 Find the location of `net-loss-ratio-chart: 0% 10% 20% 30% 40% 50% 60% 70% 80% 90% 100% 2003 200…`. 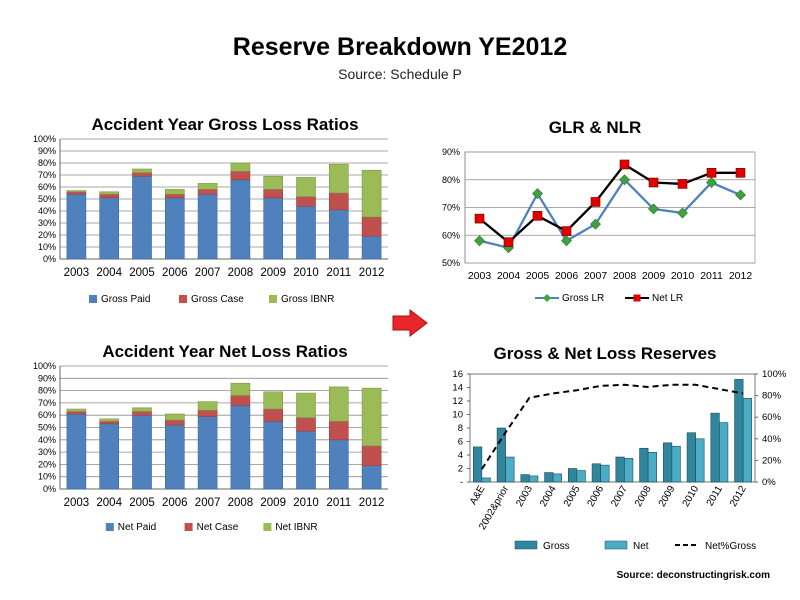

net-loss-ratio-chart: 0% 10% 20% 30% 40% 50% 60% 70% 80% 90% 100% 2003 200… is located at coordinates (210, 447).